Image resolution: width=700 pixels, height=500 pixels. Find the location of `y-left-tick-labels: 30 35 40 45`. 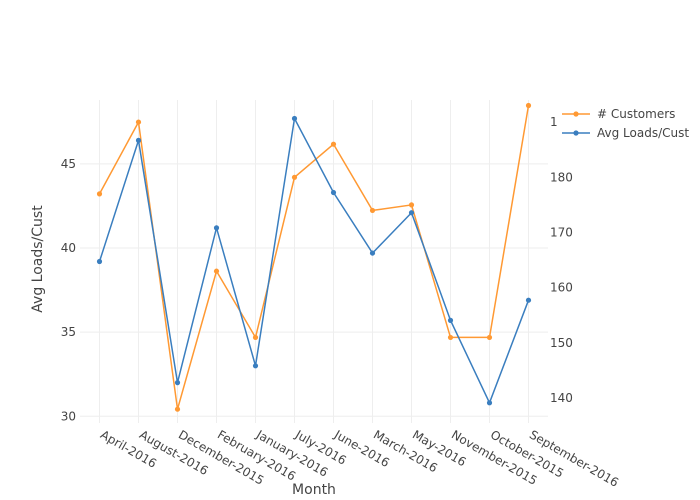

y-left-tick-labels: 30 35 40 45 is located at coordinates (68, 290).